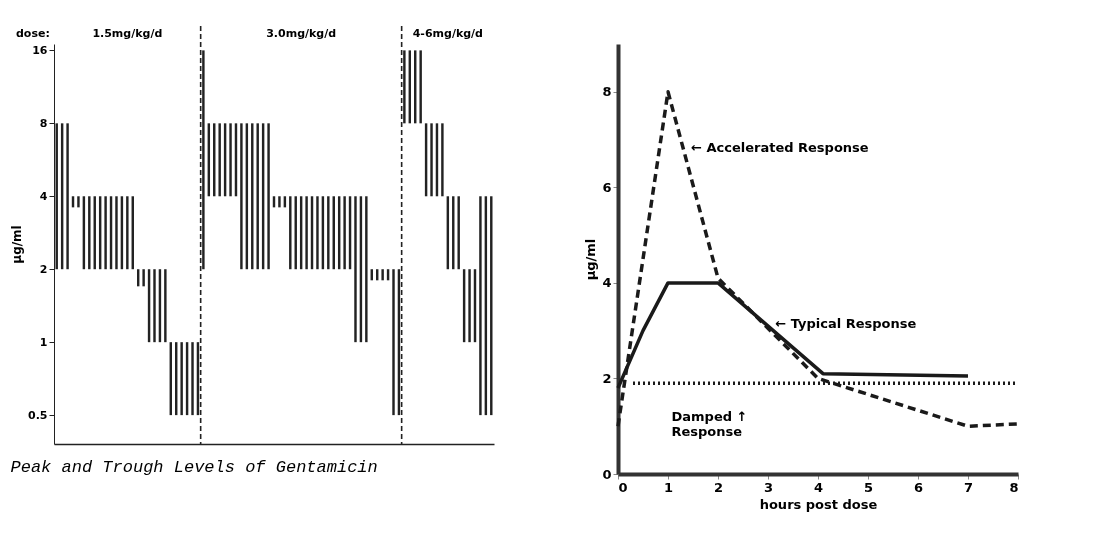 The height and width of the screenshot is (535, 1105). I want to click on y-tick-label: 0, so click(607, 474).